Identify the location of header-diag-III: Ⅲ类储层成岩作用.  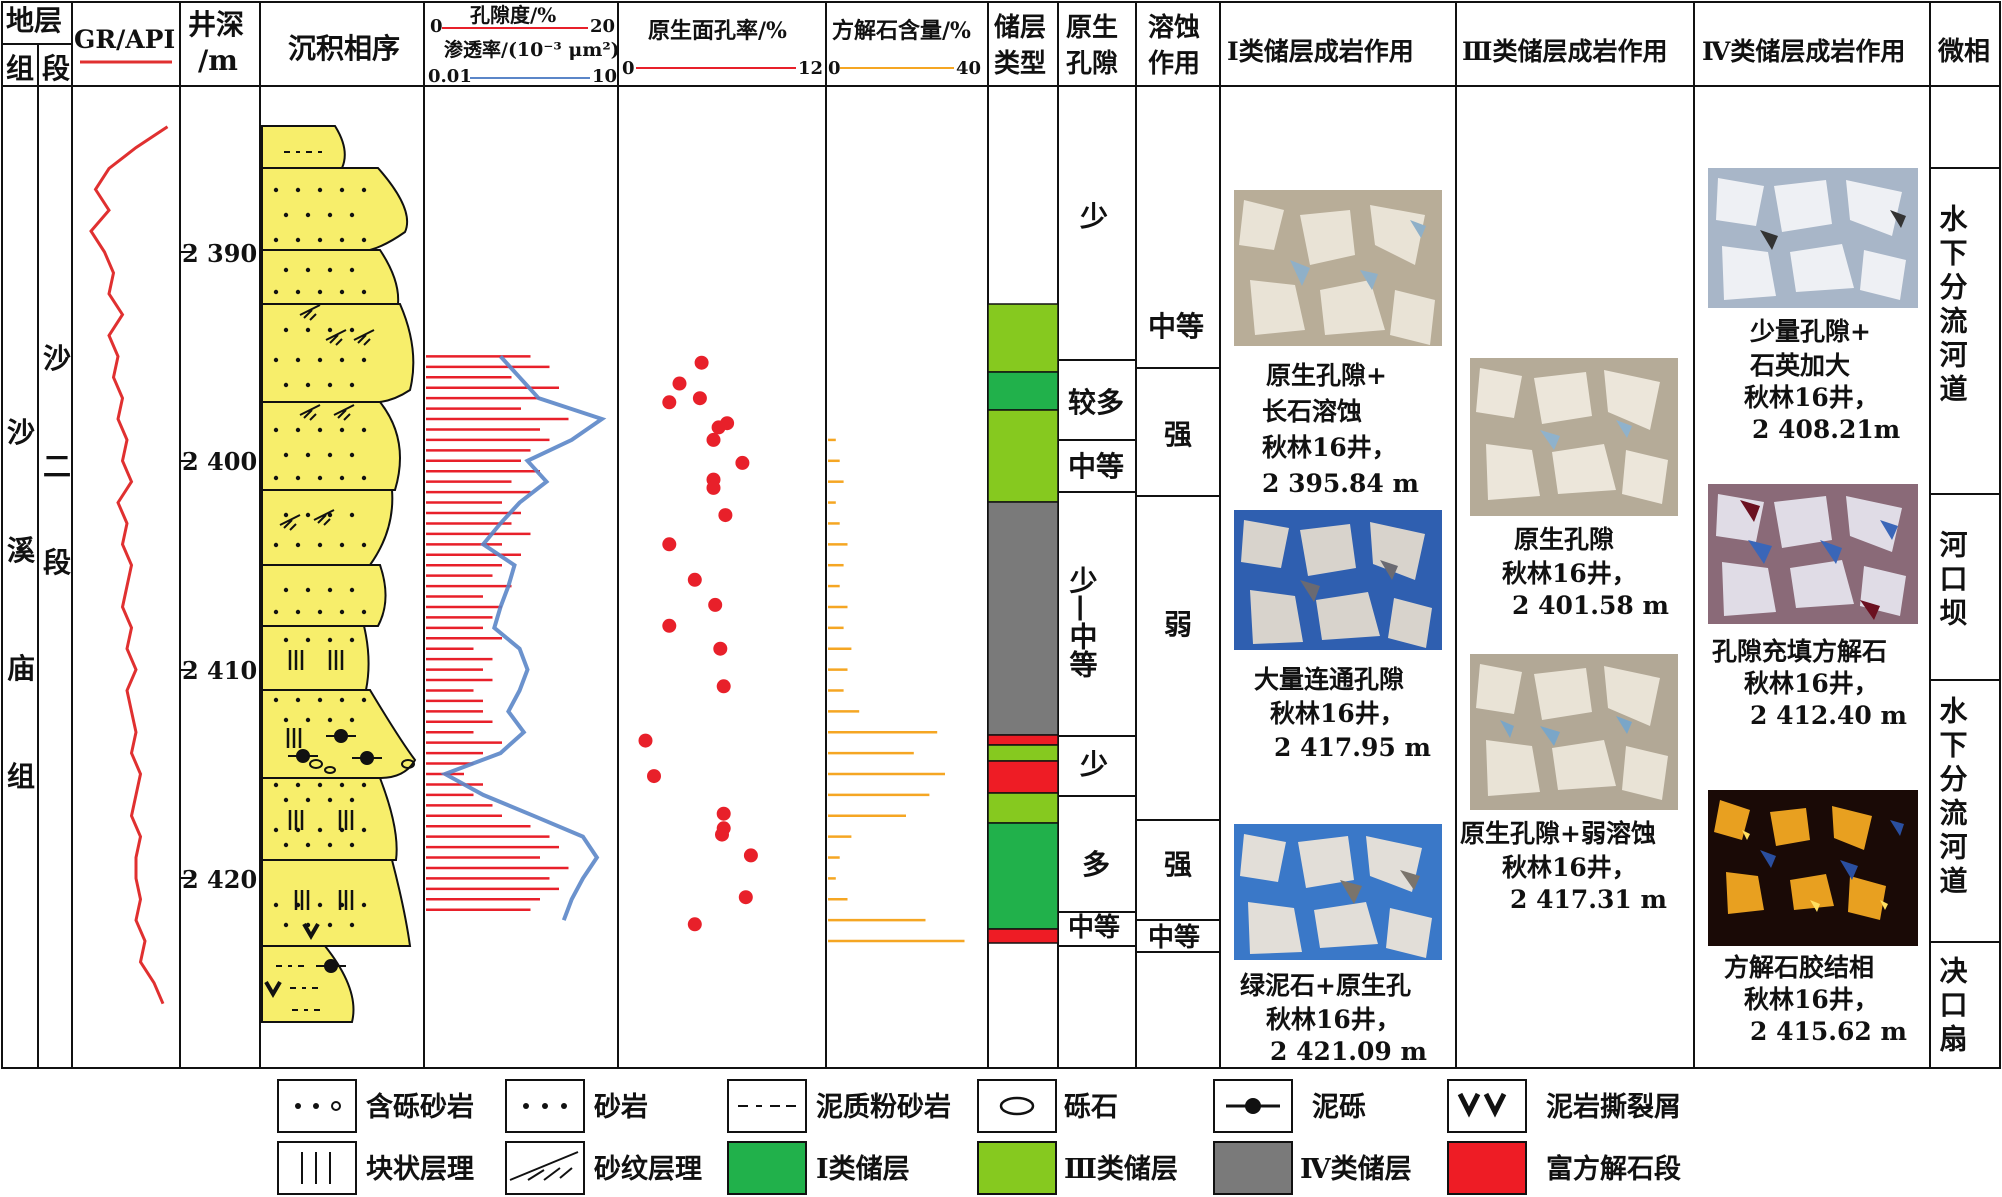
(1564, 51).